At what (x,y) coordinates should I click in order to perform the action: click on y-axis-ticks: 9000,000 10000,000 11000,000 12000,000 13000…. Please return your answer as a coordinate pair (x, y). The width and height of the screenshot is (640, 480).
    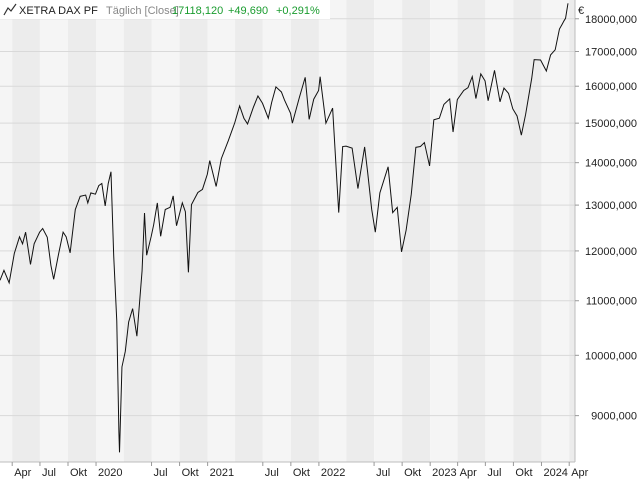
    Looking at the image, I should click on (606, 218).